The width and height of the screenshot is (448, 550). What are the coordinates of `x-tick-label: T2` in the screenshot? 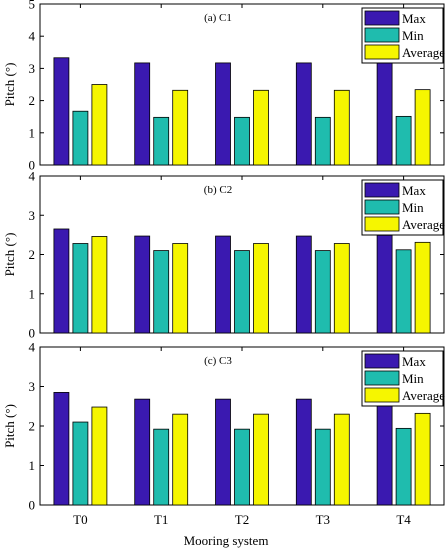 It's located at (242, 519).